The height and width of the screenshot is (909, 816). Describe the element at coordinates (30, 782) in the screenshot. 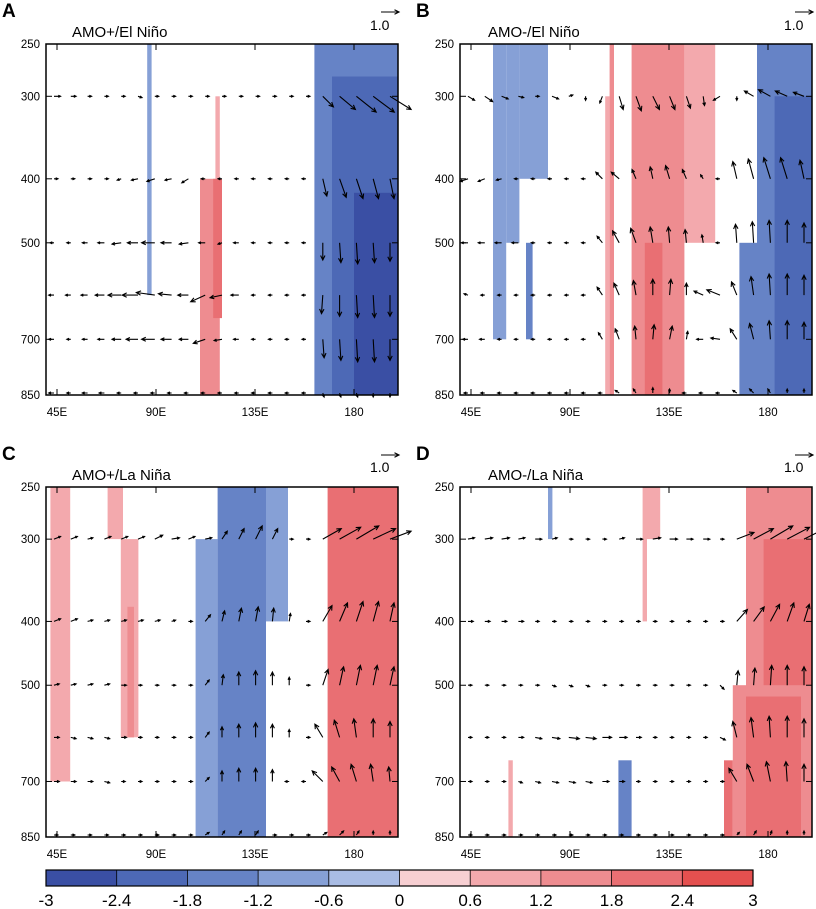

I see `y-tick-label: 700` at that location.